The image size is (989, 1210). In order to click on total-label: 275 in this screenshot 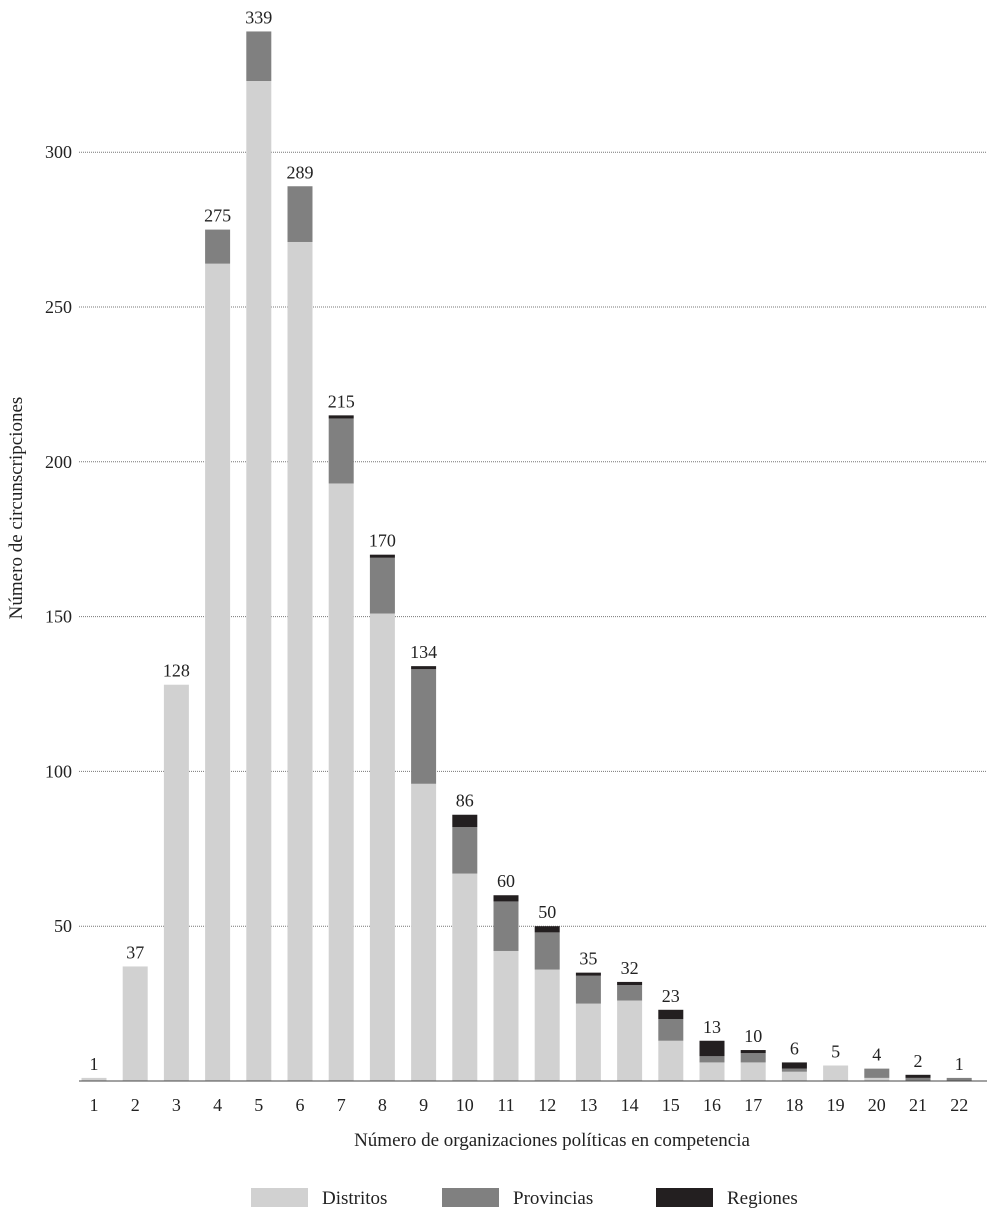, I will do `click(217, 216)`.